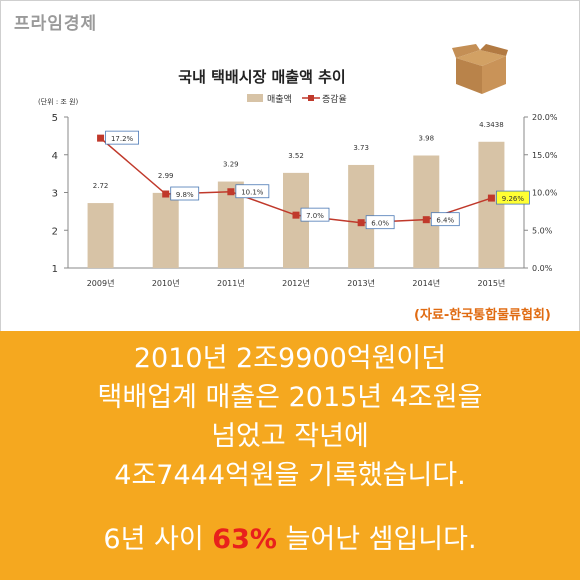 The height and width of the screenshot is (580, 580). Describe the element at coordinates (55, 194) in the screenshot. I see `y-left-tick-label: 3` at that location.